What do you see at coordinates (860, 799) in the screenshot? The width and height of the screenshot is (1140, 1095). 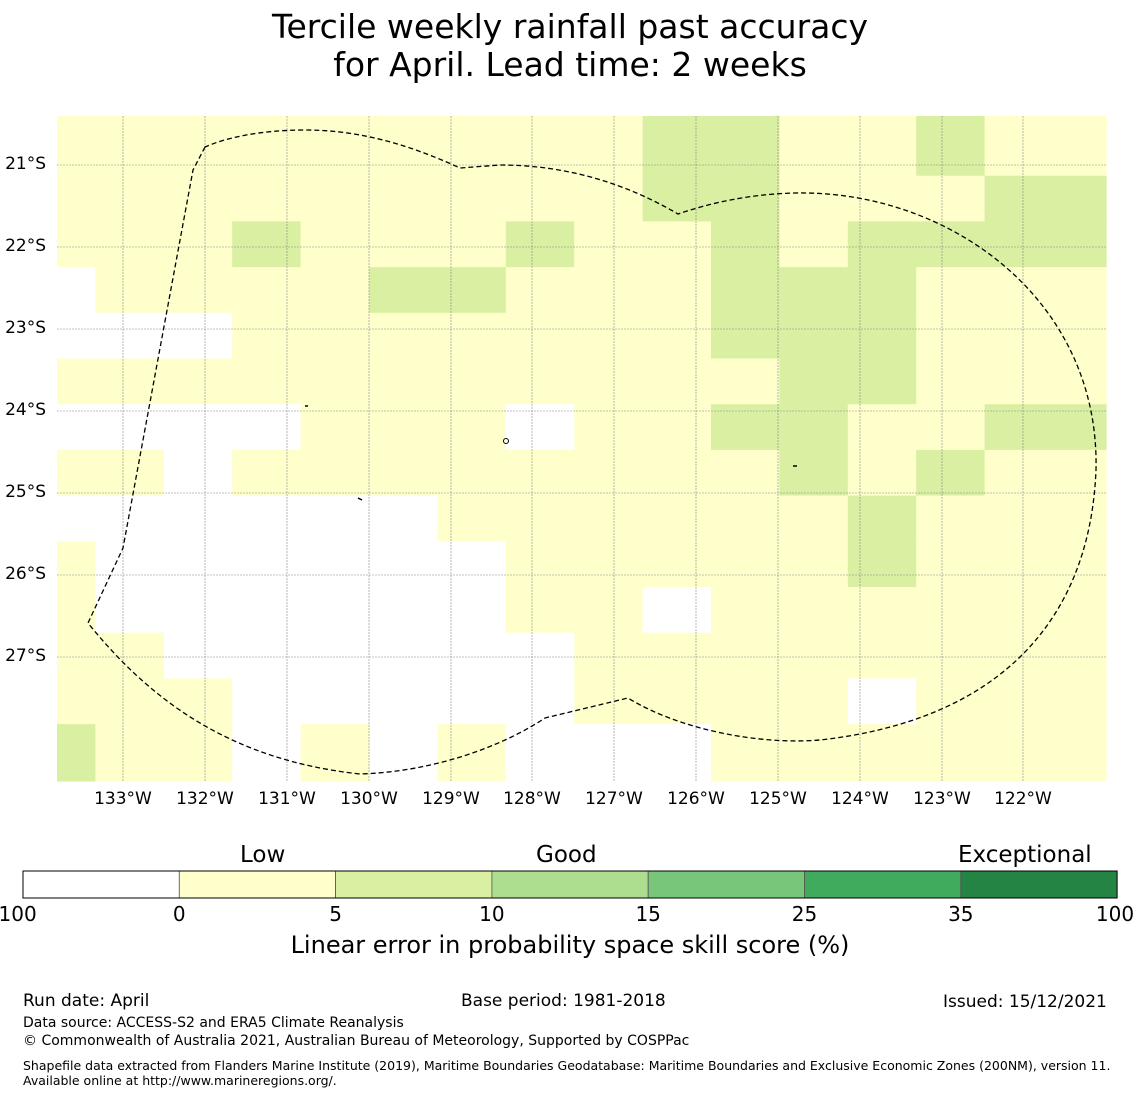 I see `longitude-label: 124°W` at bounding box center [860, 799].